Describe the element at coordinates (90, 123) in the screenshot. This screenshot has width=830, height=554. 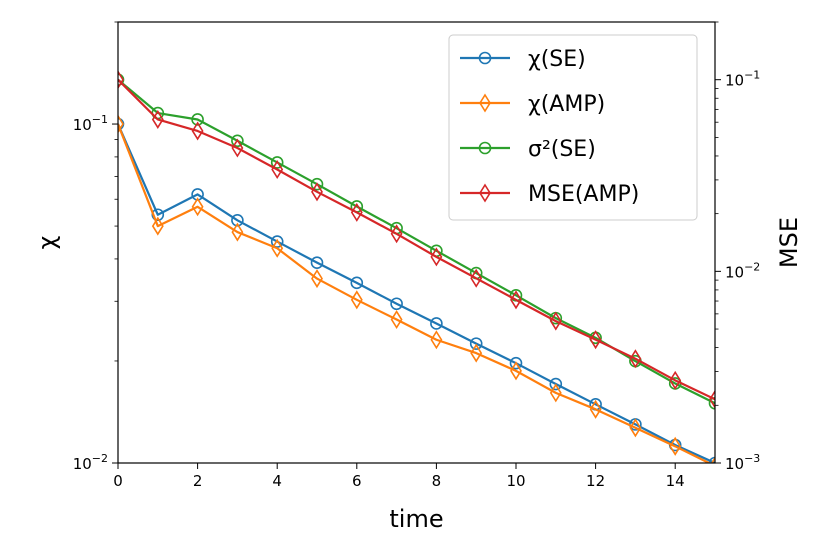
I see `y-left-tick-label: 10⁻¹` at that location.